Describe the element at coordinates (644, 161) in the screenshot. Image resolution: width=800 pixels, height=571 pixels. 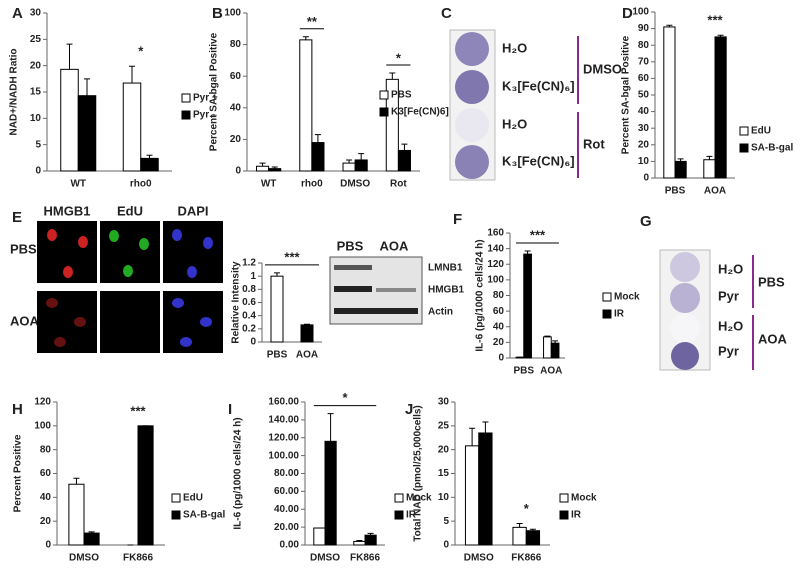
I see `y-tick-label: 10` at that location.